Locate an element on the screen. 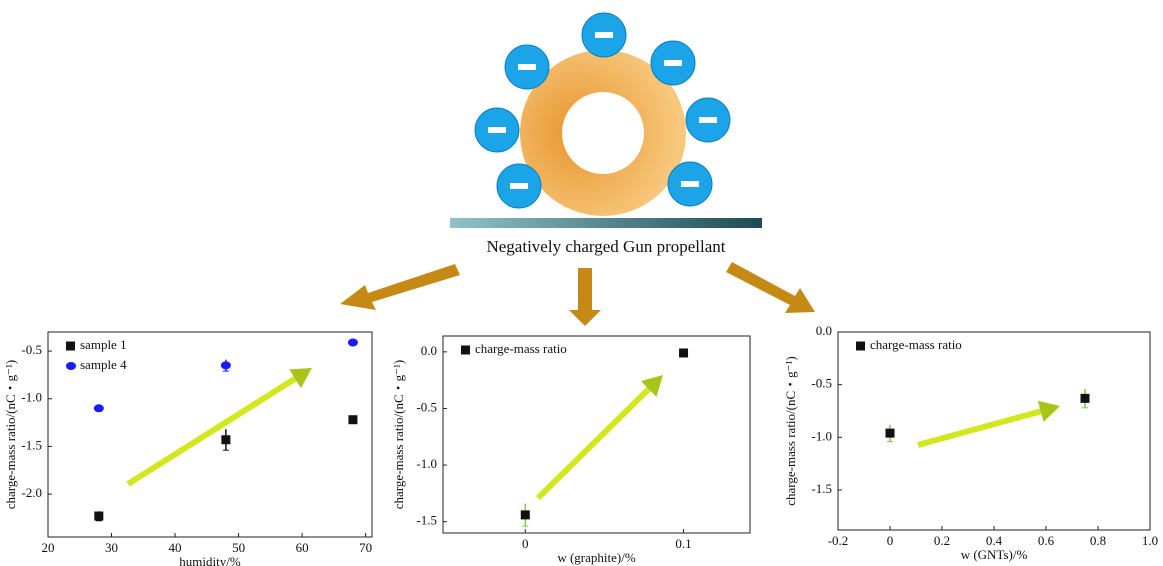 The height and width of the screenshot is (566, 1163). x-axis-label: humidity/% is located at coordinates (210, 560).